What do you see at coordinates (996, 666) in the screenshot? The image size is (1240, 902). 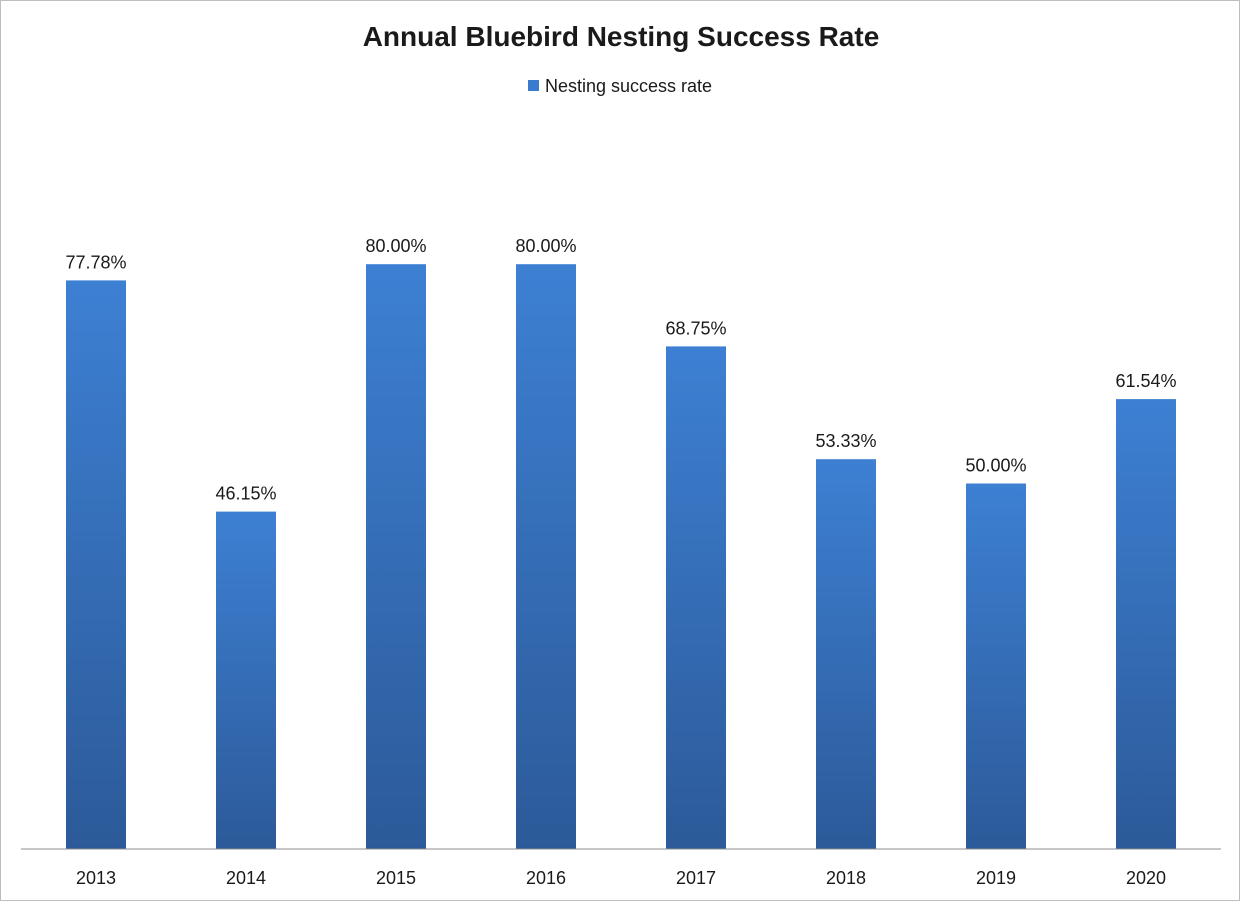 I see `bar-2019` at bounding box center [996, 666].